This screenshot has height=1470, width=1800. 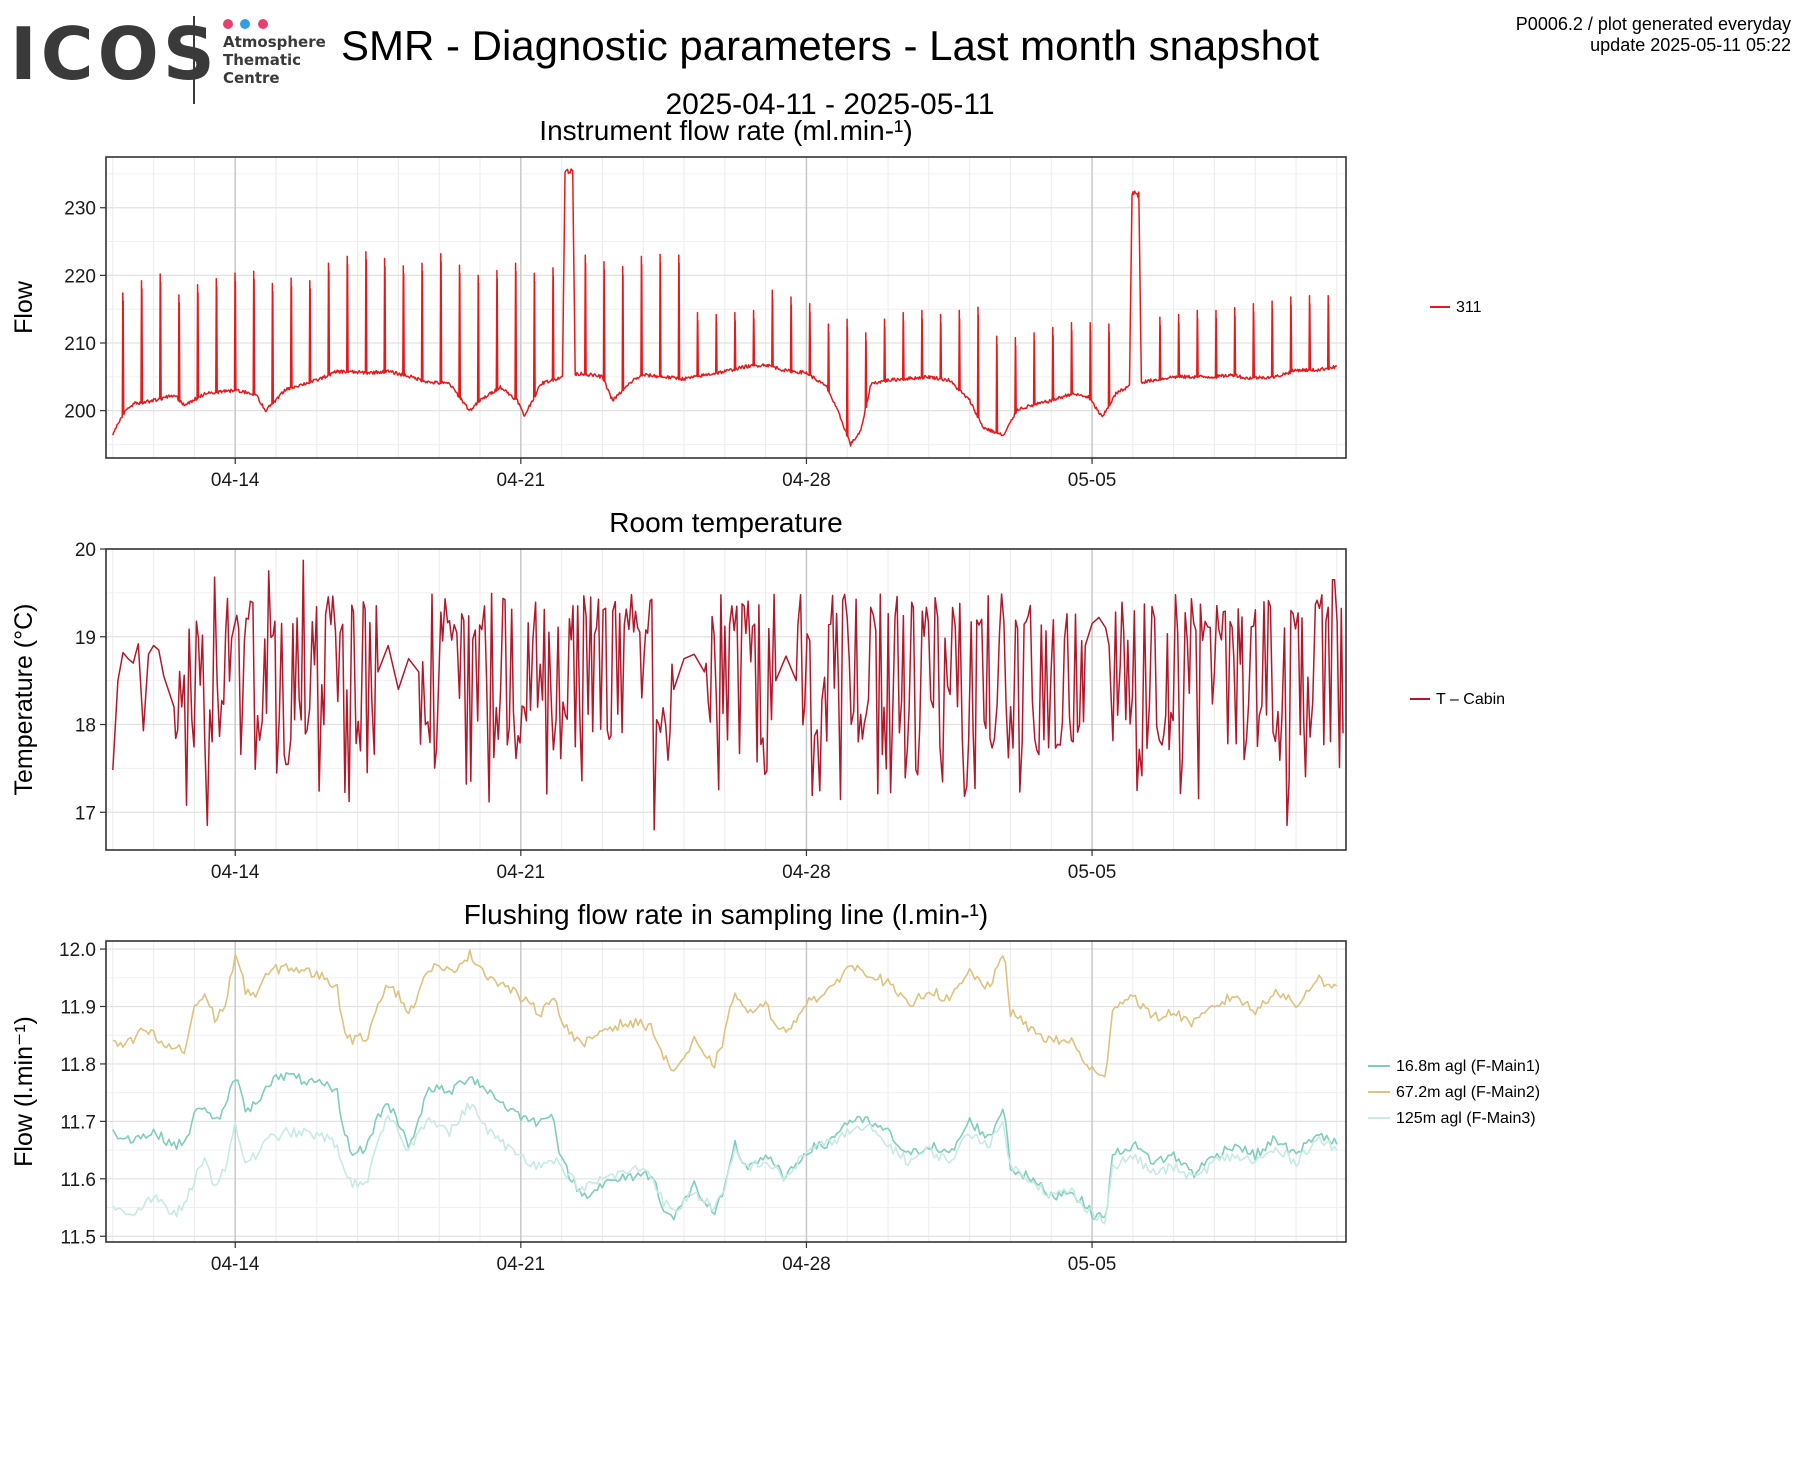 I want to click on legend-label: T – Cabin, so click(x=1470, y=699).